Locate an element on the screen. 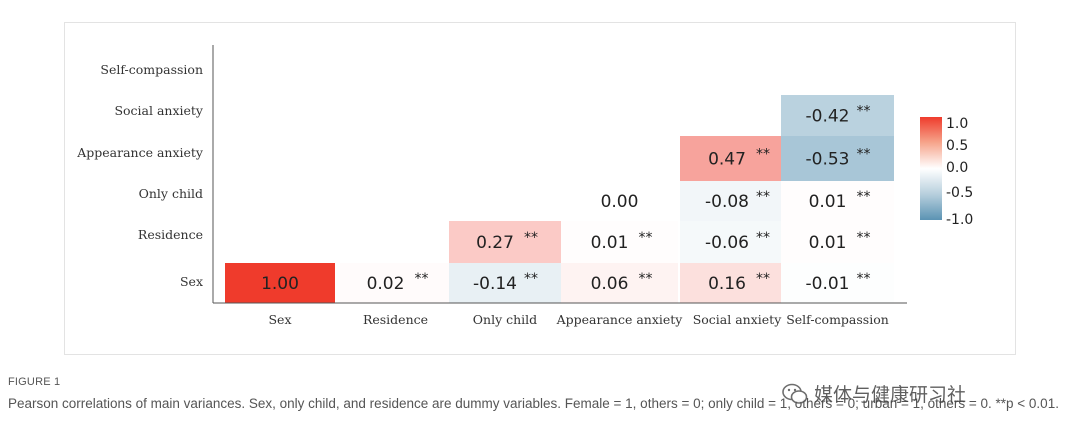  cell-value-label: 0.47 is located at coordinates (727, 160).